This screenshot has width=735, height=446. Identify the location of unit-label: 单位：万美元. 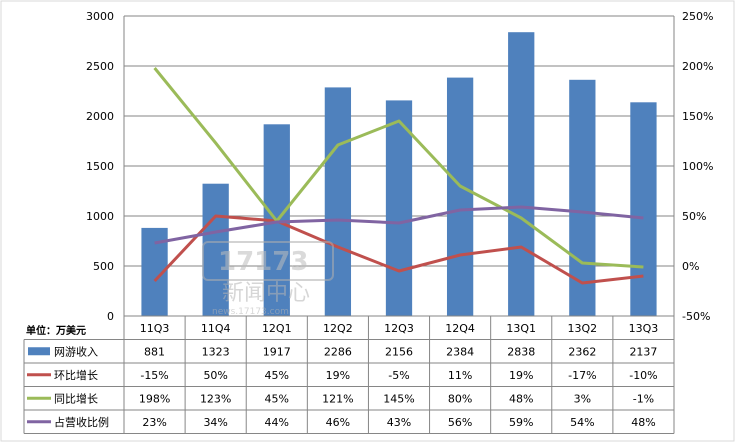
(56, 330).